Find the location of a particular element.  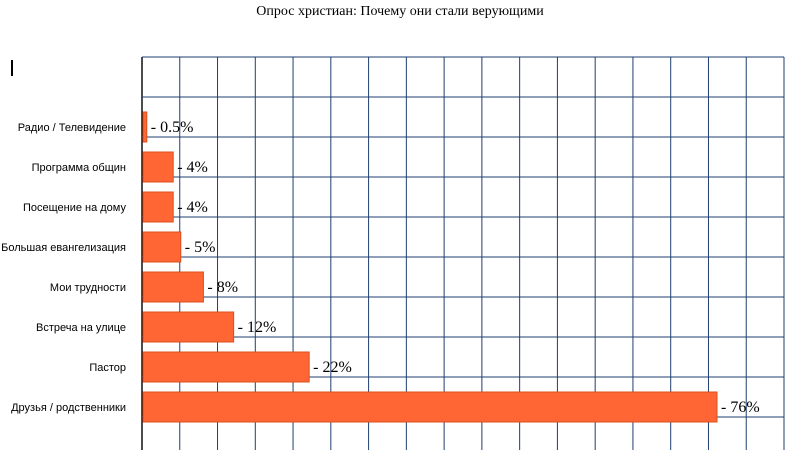

category-label: Радио / Телевидение is located at coordinates (72, 128).